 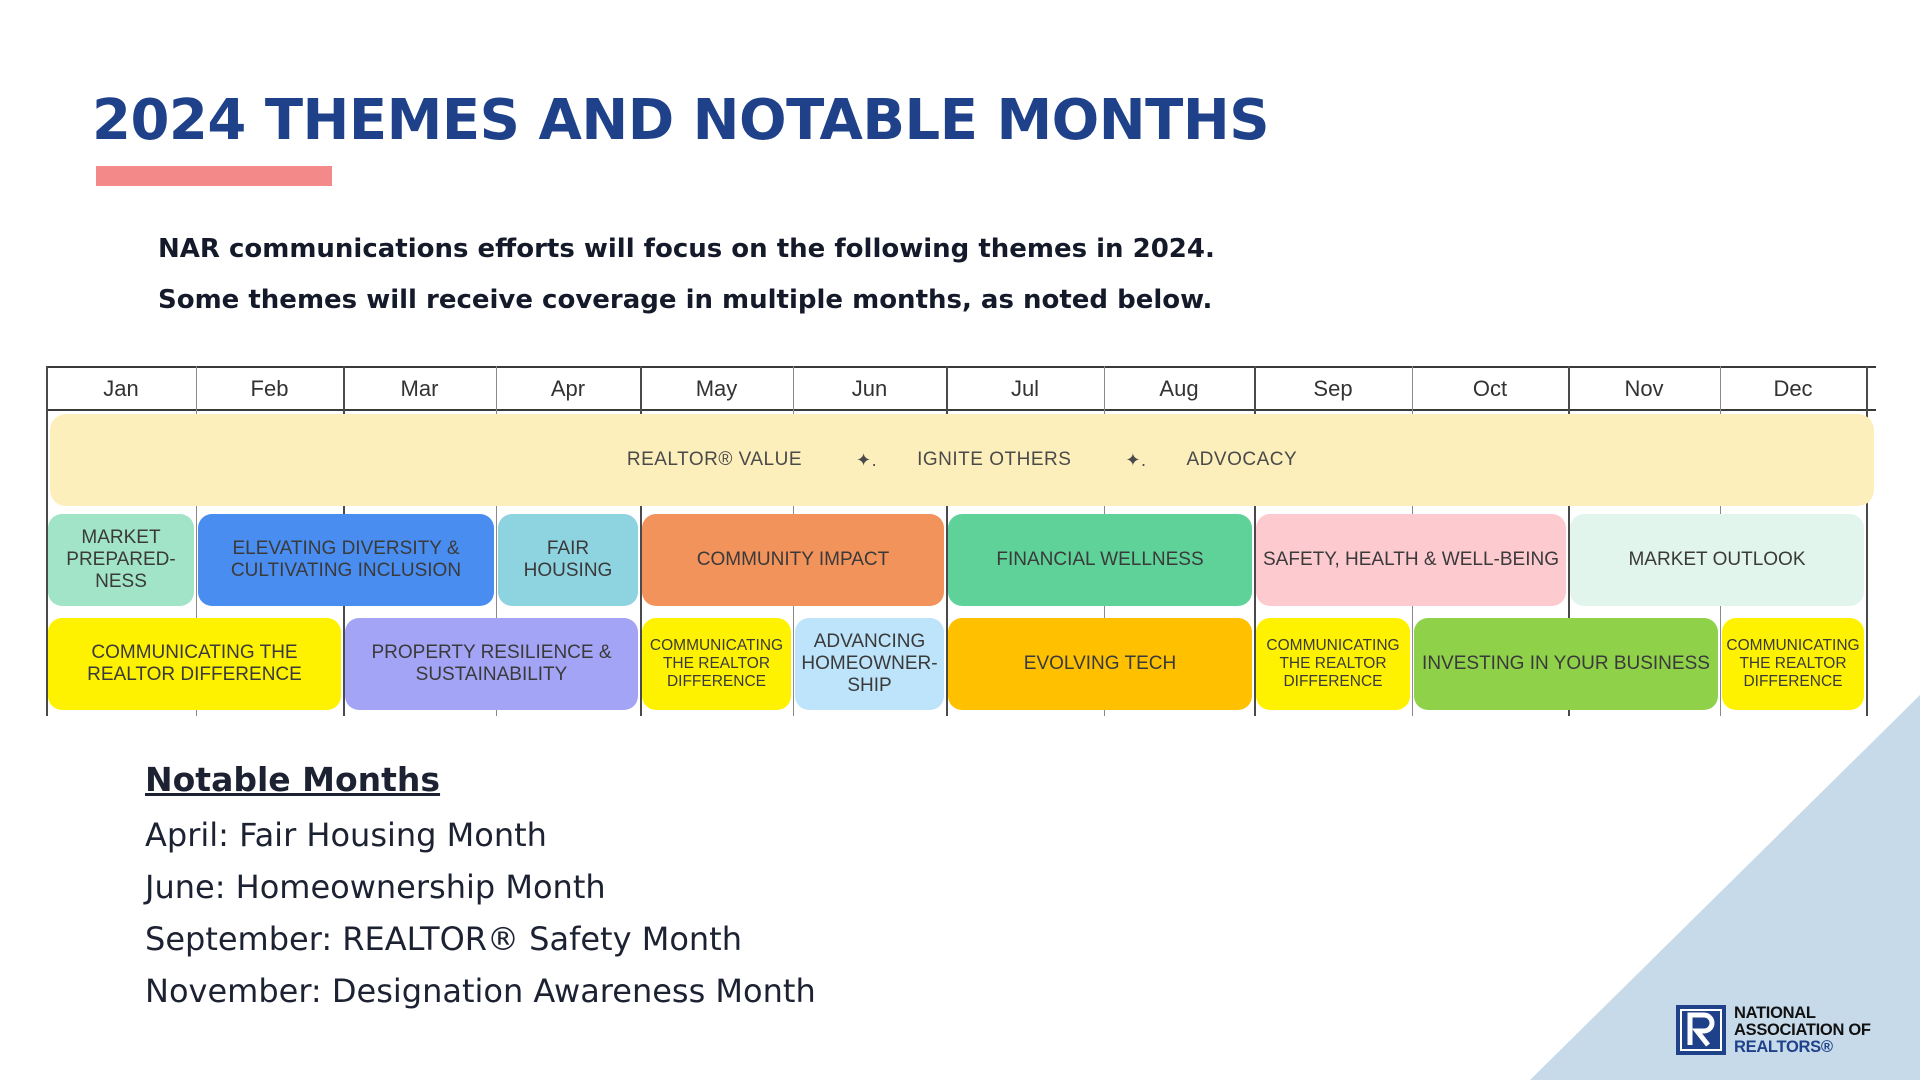 I want to click on corner-decoration, so click(x=1725, y=887).